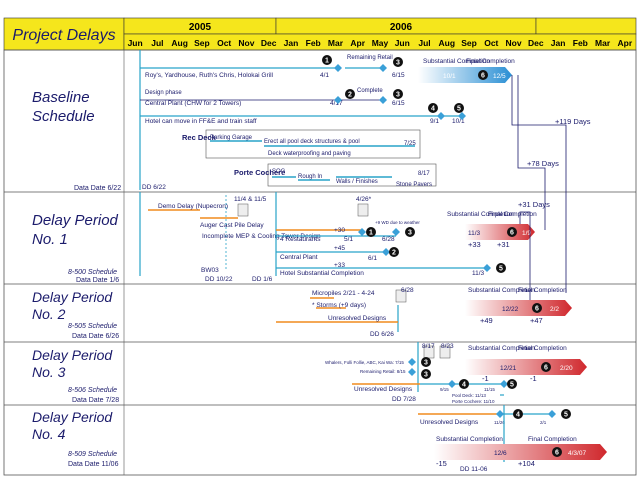 The height and width of the screenshot is (498, 638). I want to click on chart-title: Project Delays, so click(63, 35).